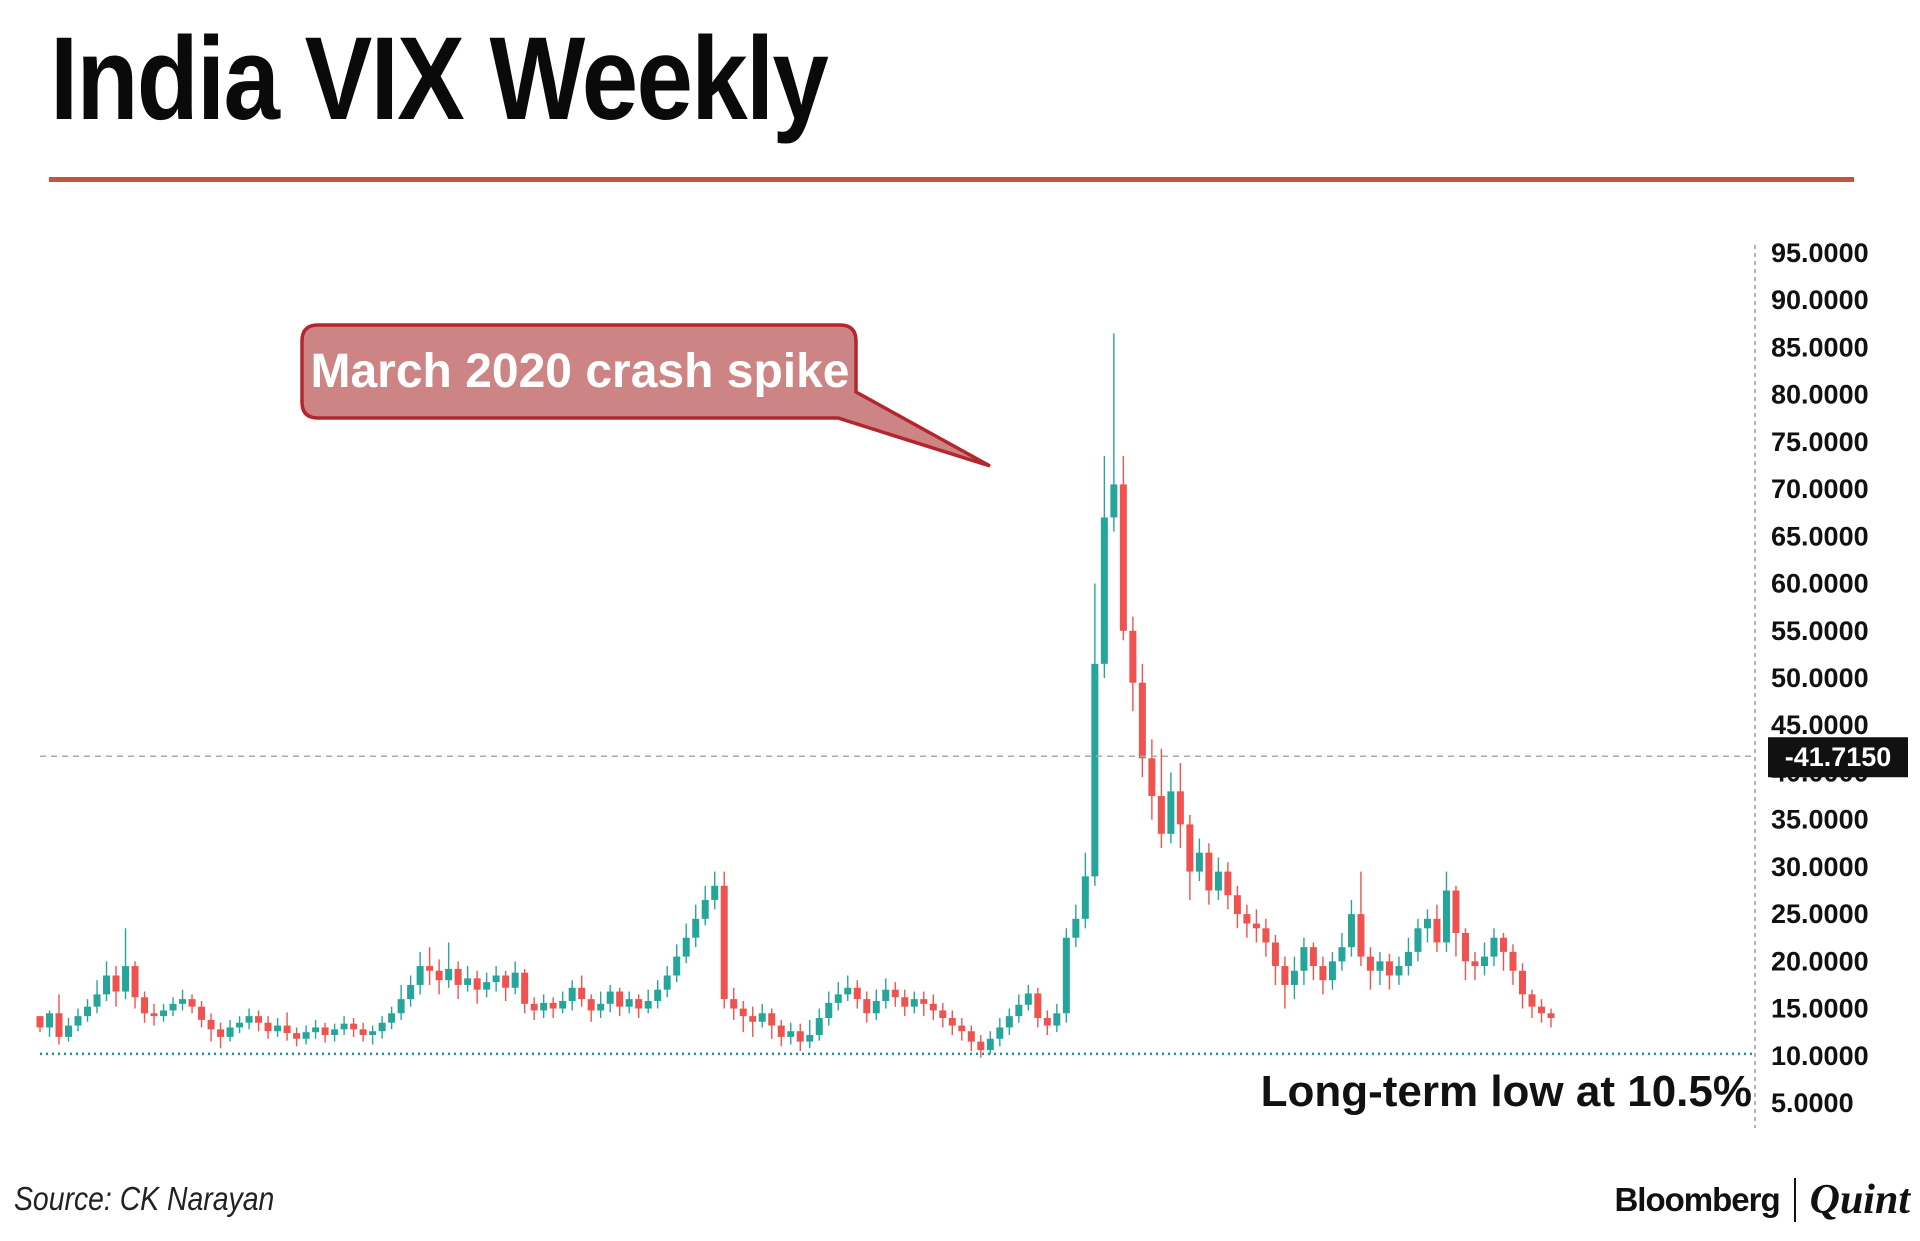 Image resolution: width=1920 pixels, height=1241 pixels. What do you see at coordinates (1859, 1200) in the screenshot?
I see `brand-secondary: Quint` at bounding box center [1859, 1200].